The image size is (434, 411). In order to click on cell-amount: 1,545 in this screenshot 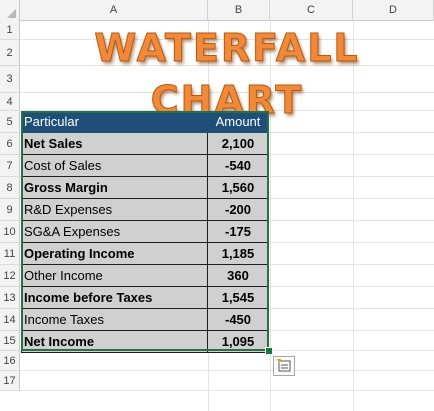, I will do `click(238, 298)`.